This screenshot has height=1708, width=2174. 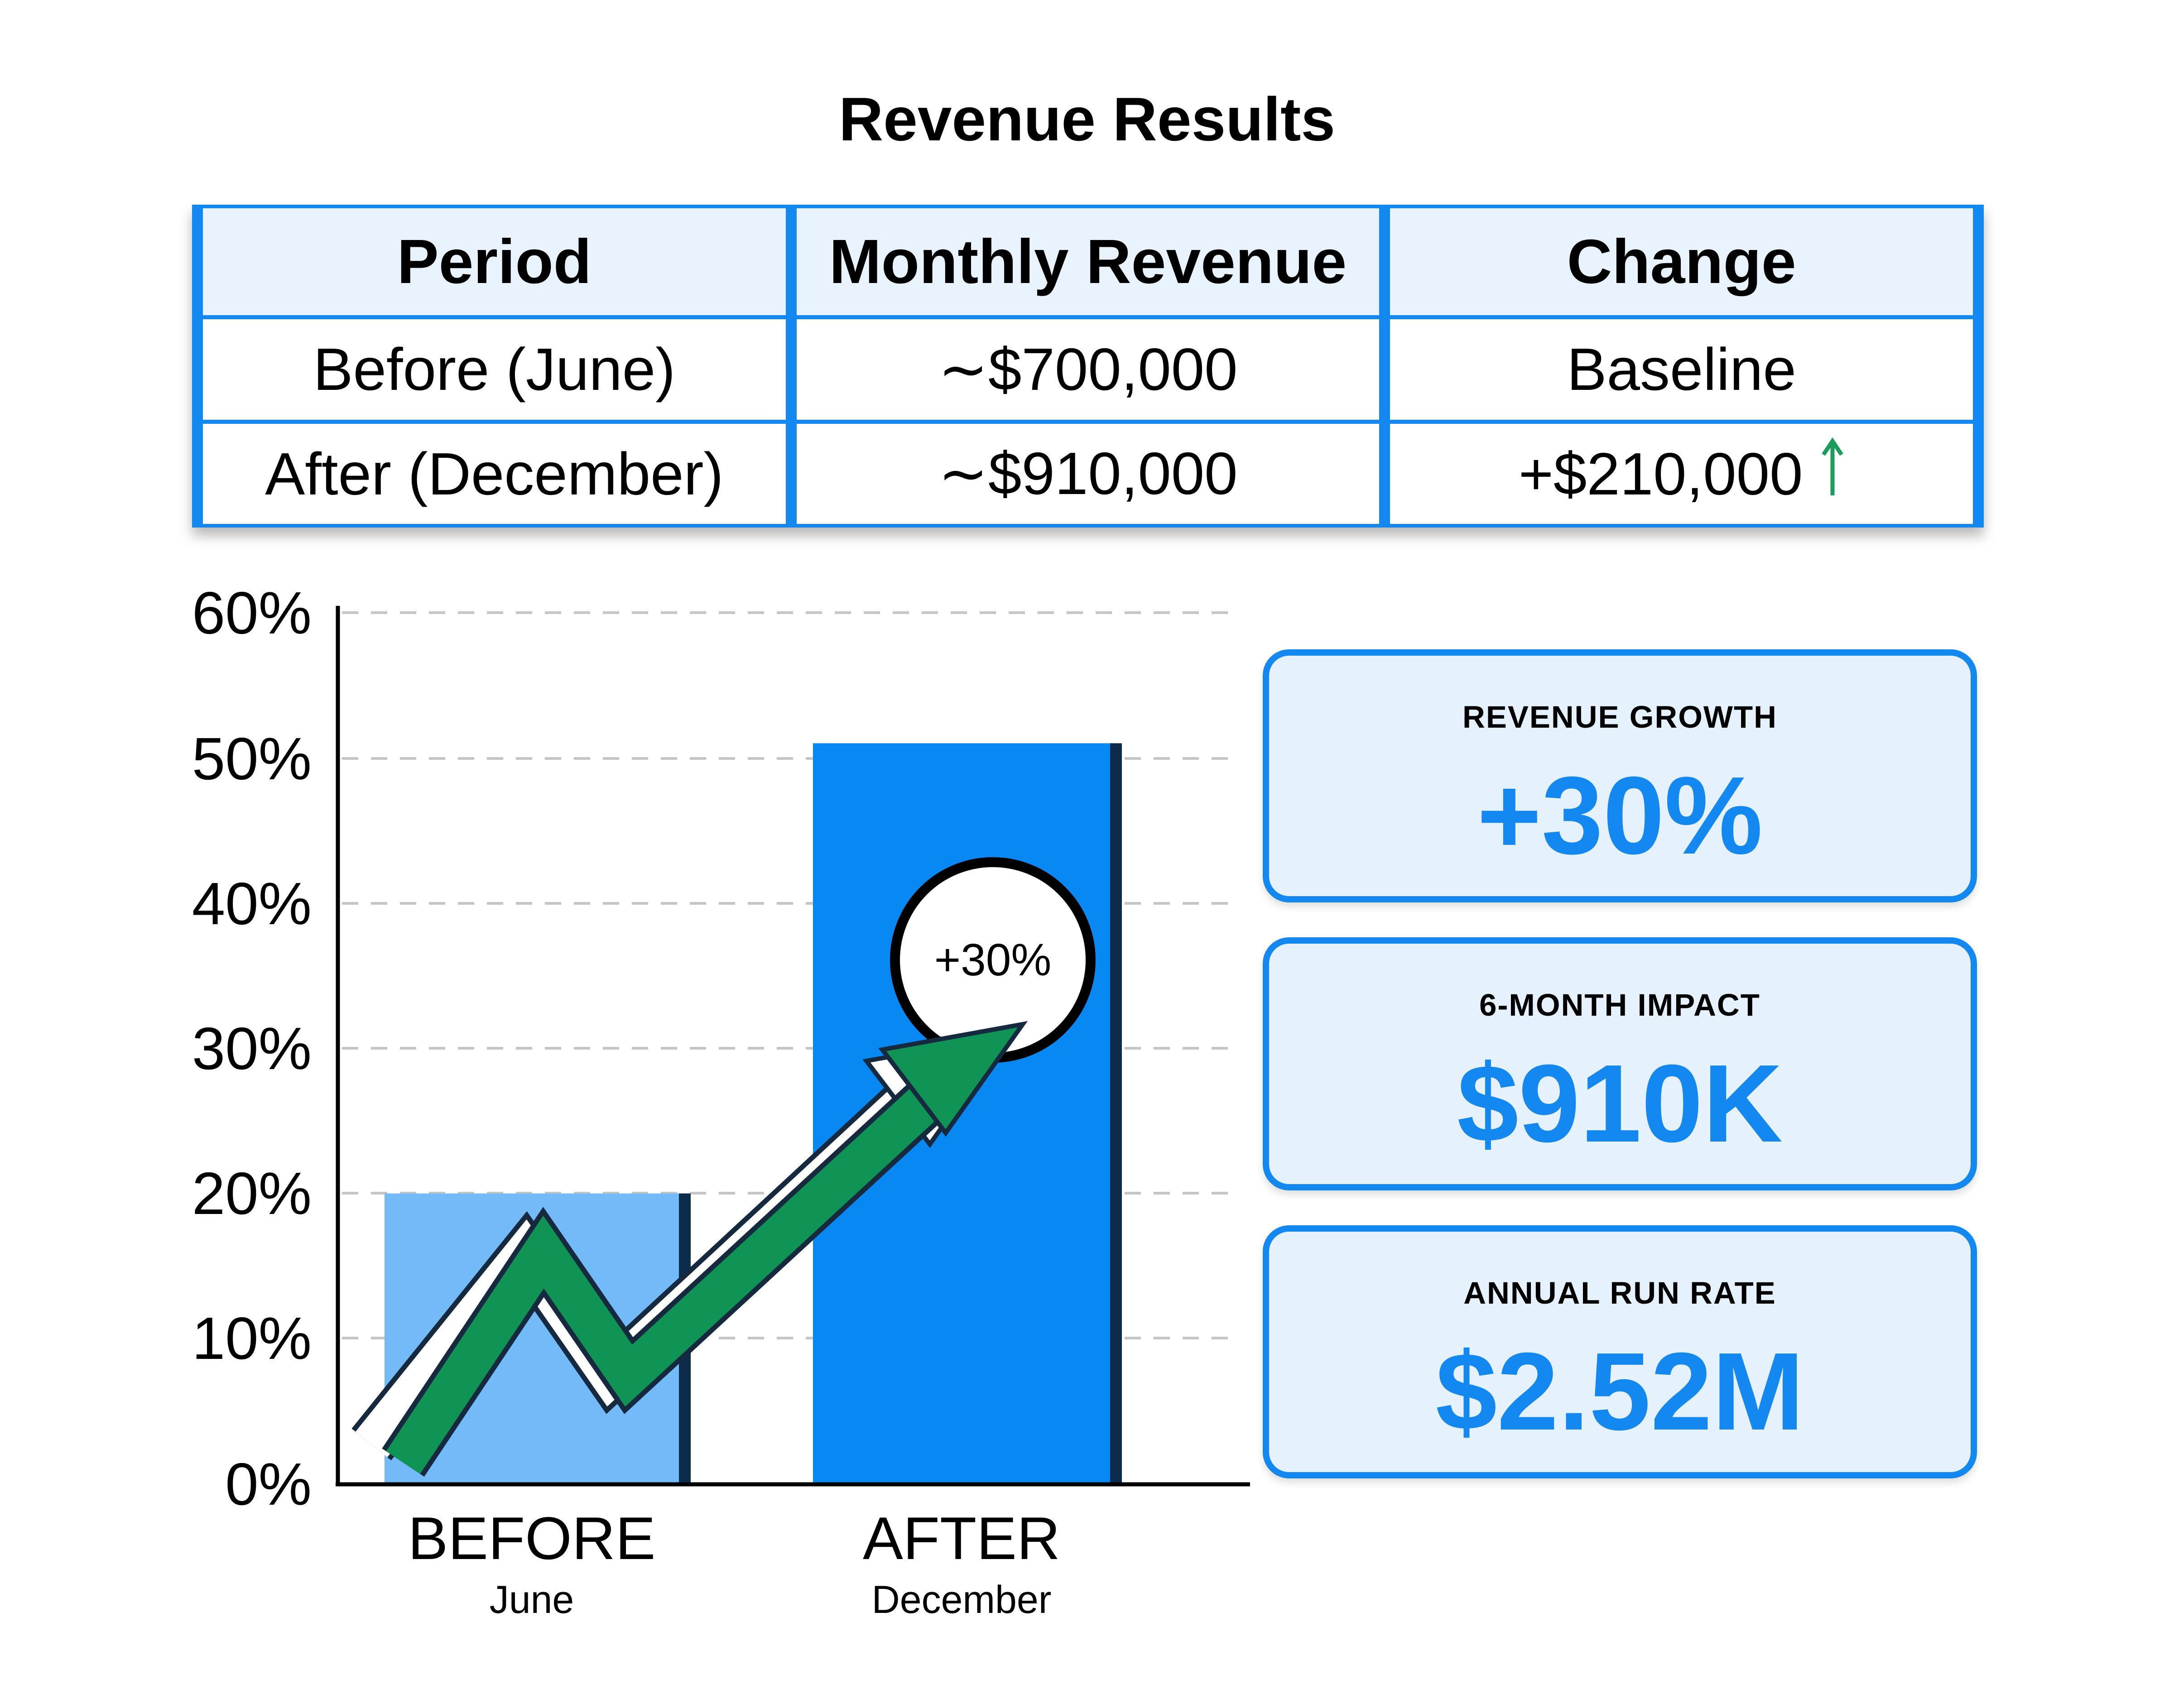 What do you see at coordinates (1088, 369) in the screenshot?
I see `row-before-revenue: ∼$700,000` at bounding box center [1088, 369].